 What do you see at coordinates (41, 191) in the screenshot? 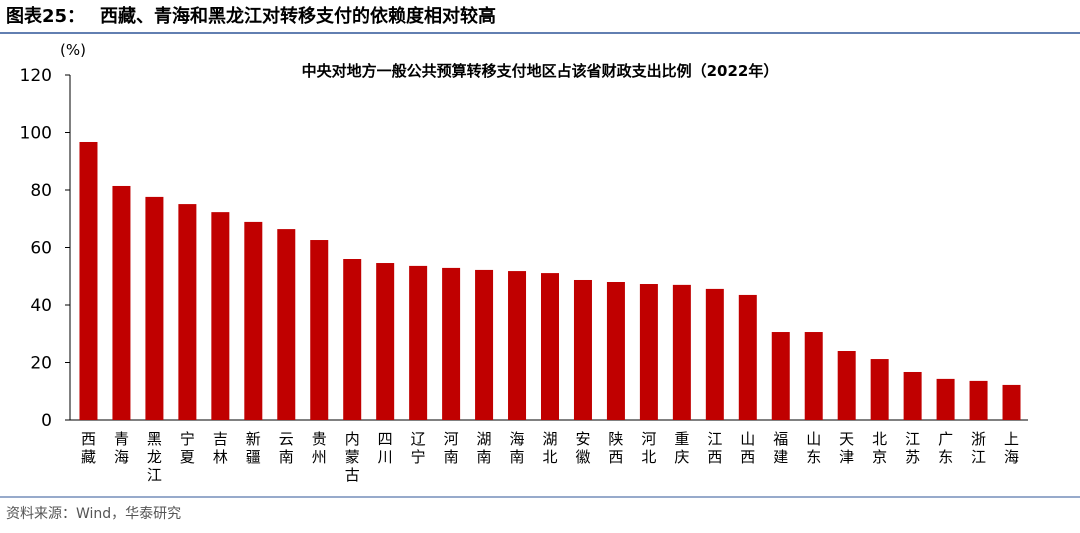
I see `y-tick-label: 80` at bounding box center [41, 191].